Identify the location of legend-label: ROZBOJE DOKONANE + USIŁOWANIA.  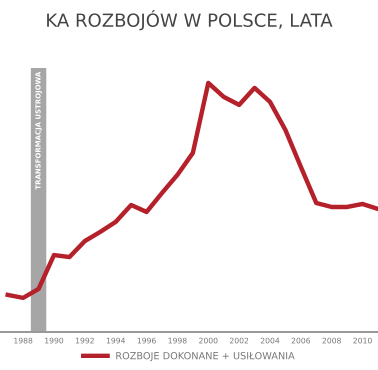
(205, 357).